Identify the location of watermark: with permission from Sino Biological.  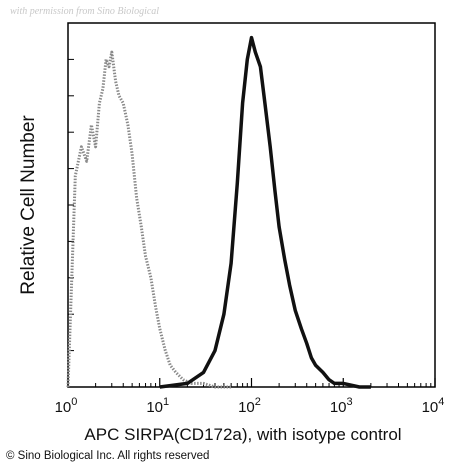
(84, 11).